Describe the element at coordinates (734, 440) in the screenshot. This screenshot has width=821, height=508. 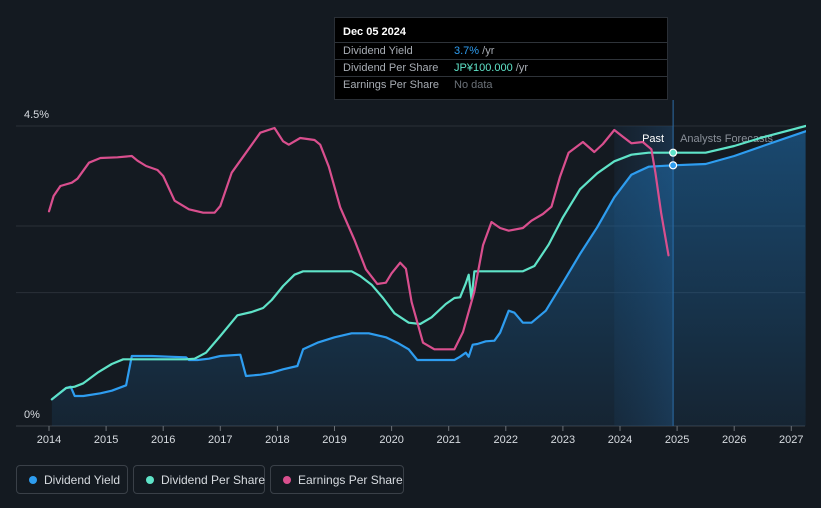
I see `x-tick-label: 2026` at that location.